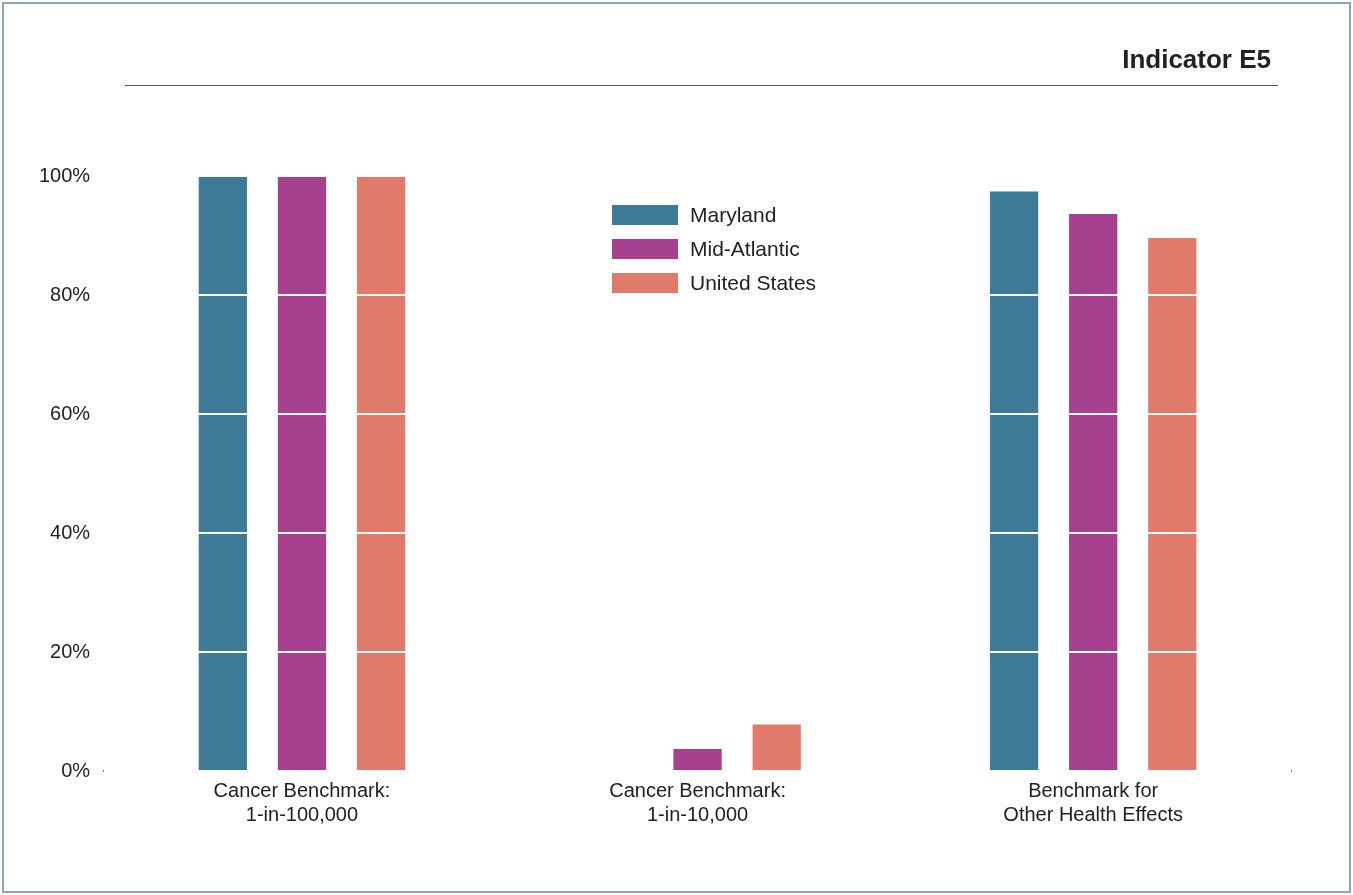  I want to click on y-tick-label: 20%, so click(70, 650).